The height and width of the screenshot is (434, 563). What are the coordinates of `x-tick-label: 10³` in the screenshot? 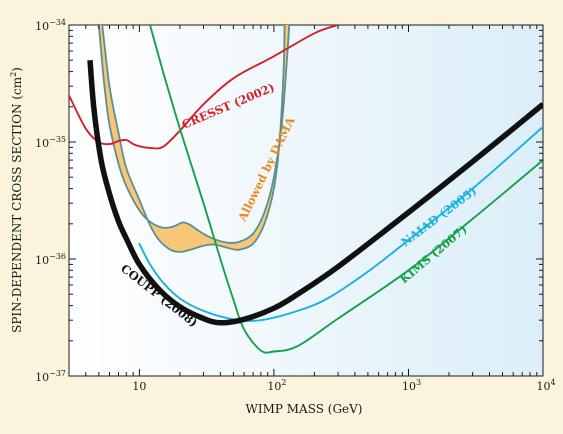 It's located at (411, 385).